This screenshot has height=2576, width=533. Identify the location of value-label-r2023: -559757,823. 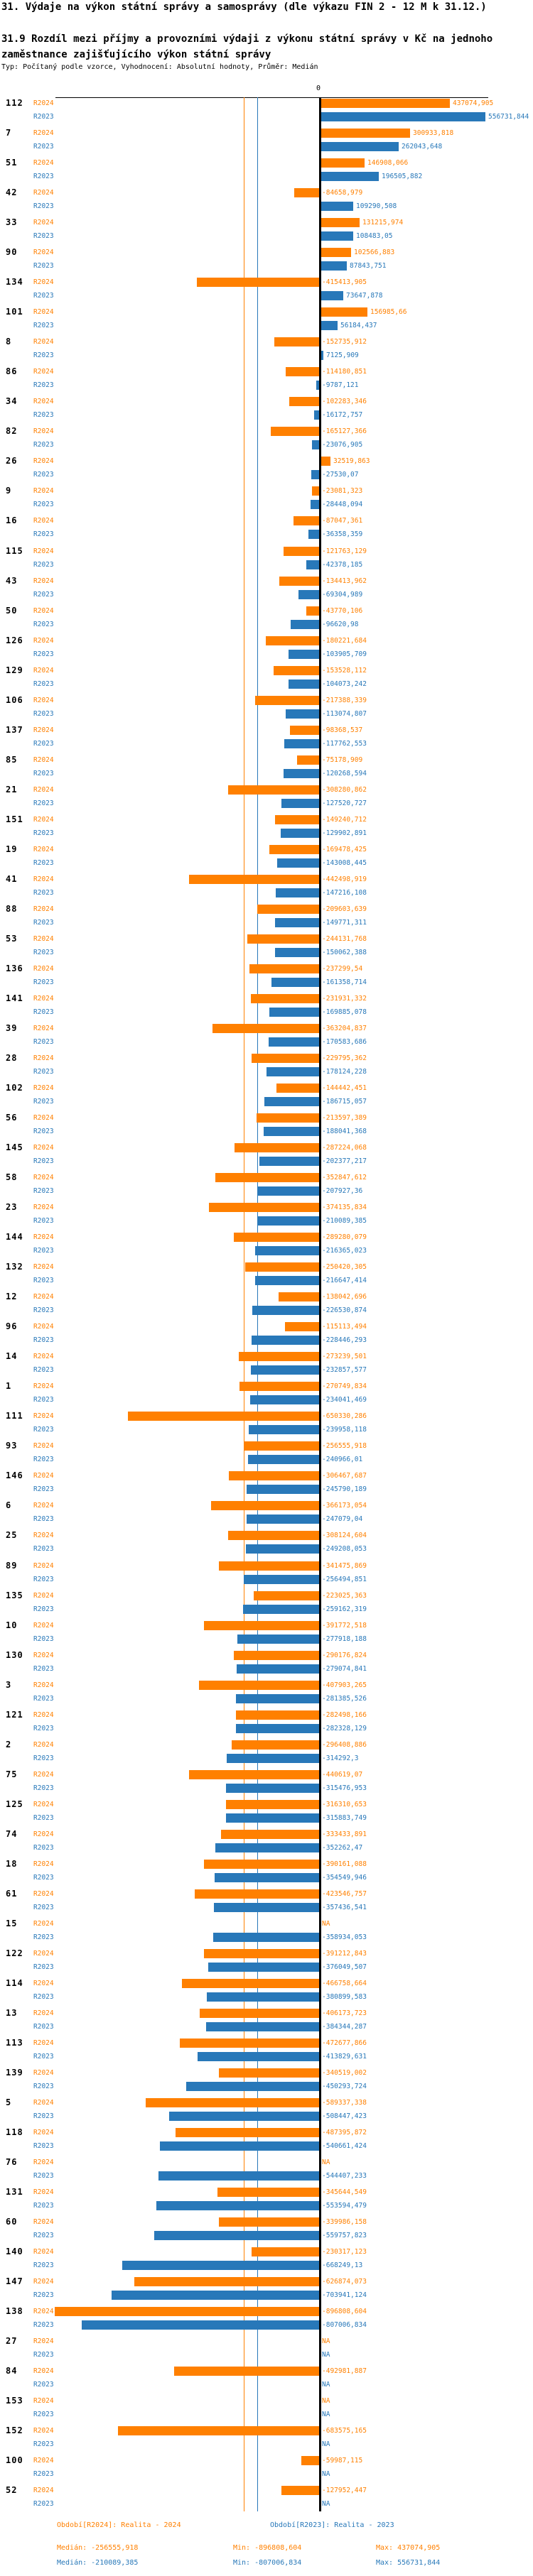
(344, 2236).